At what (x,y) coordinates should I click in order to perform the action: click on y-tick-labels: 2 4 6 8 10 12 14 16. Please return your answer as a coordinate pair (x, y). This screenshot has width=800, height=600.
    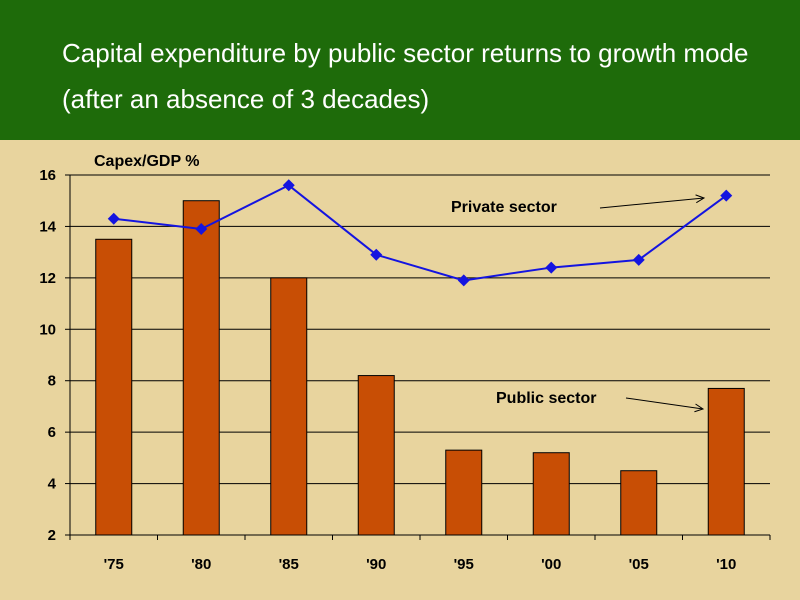
    Looking at the image, I should click on (47, 355).